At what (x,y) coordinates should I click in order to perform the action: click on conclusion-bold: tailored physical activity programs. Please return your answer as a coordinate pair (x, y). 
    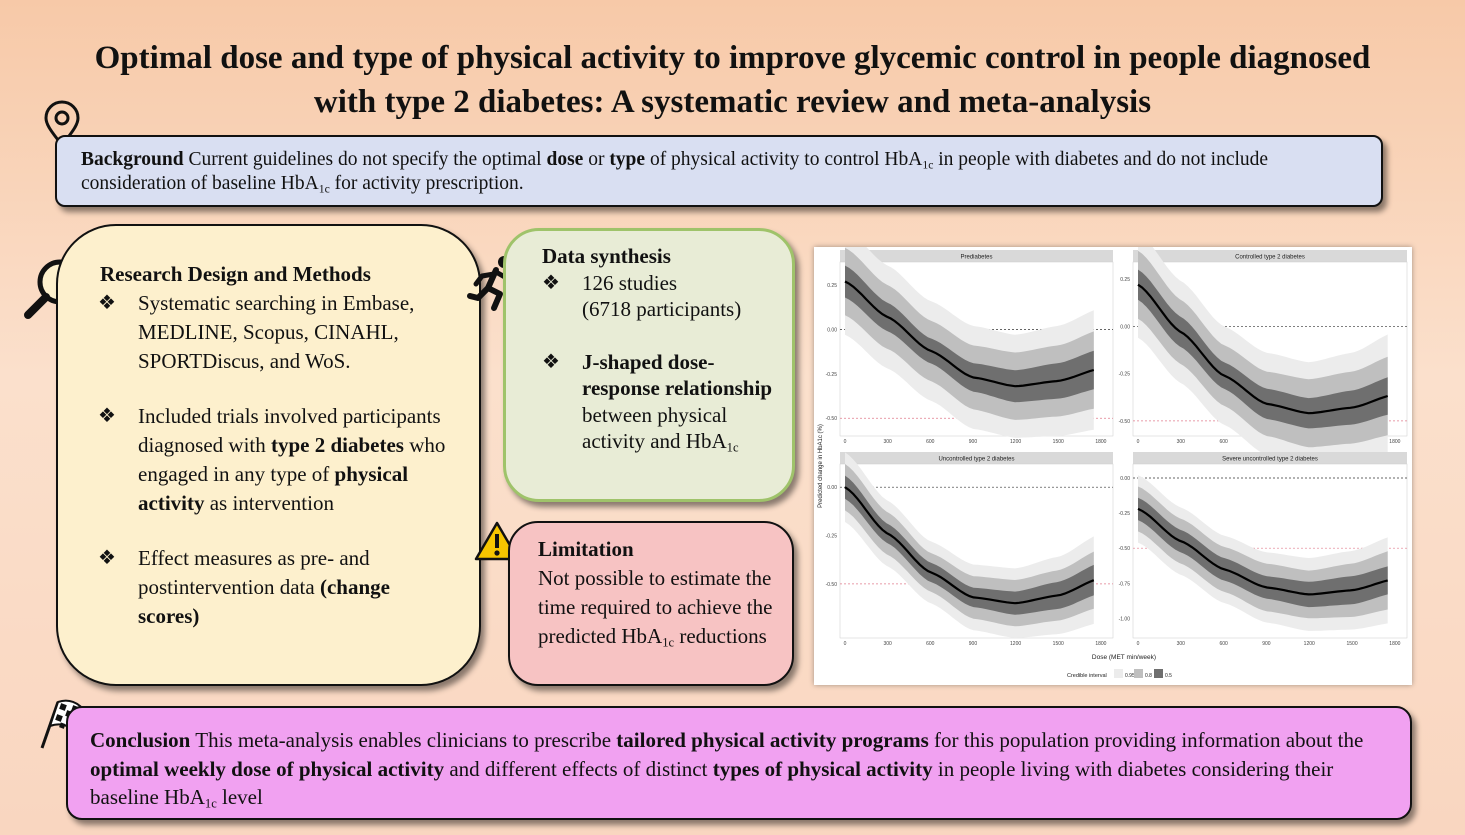
    Looking at the image, I should click on (772, 740).